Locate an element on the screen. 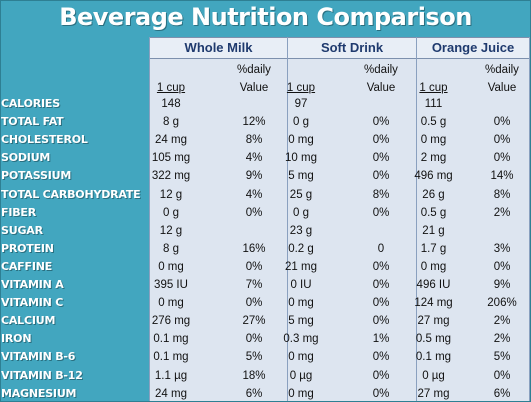 This screenshot has width=531, height=402. row-label: FIBER is located at coordinates (18, 212).